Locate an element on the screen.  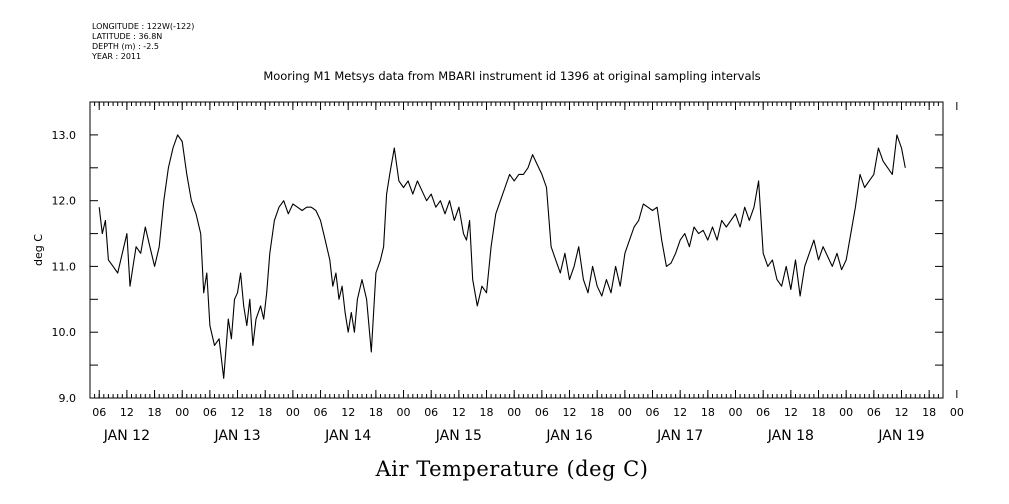
day-label: JAN 18 is located at coordinates (790, 436).